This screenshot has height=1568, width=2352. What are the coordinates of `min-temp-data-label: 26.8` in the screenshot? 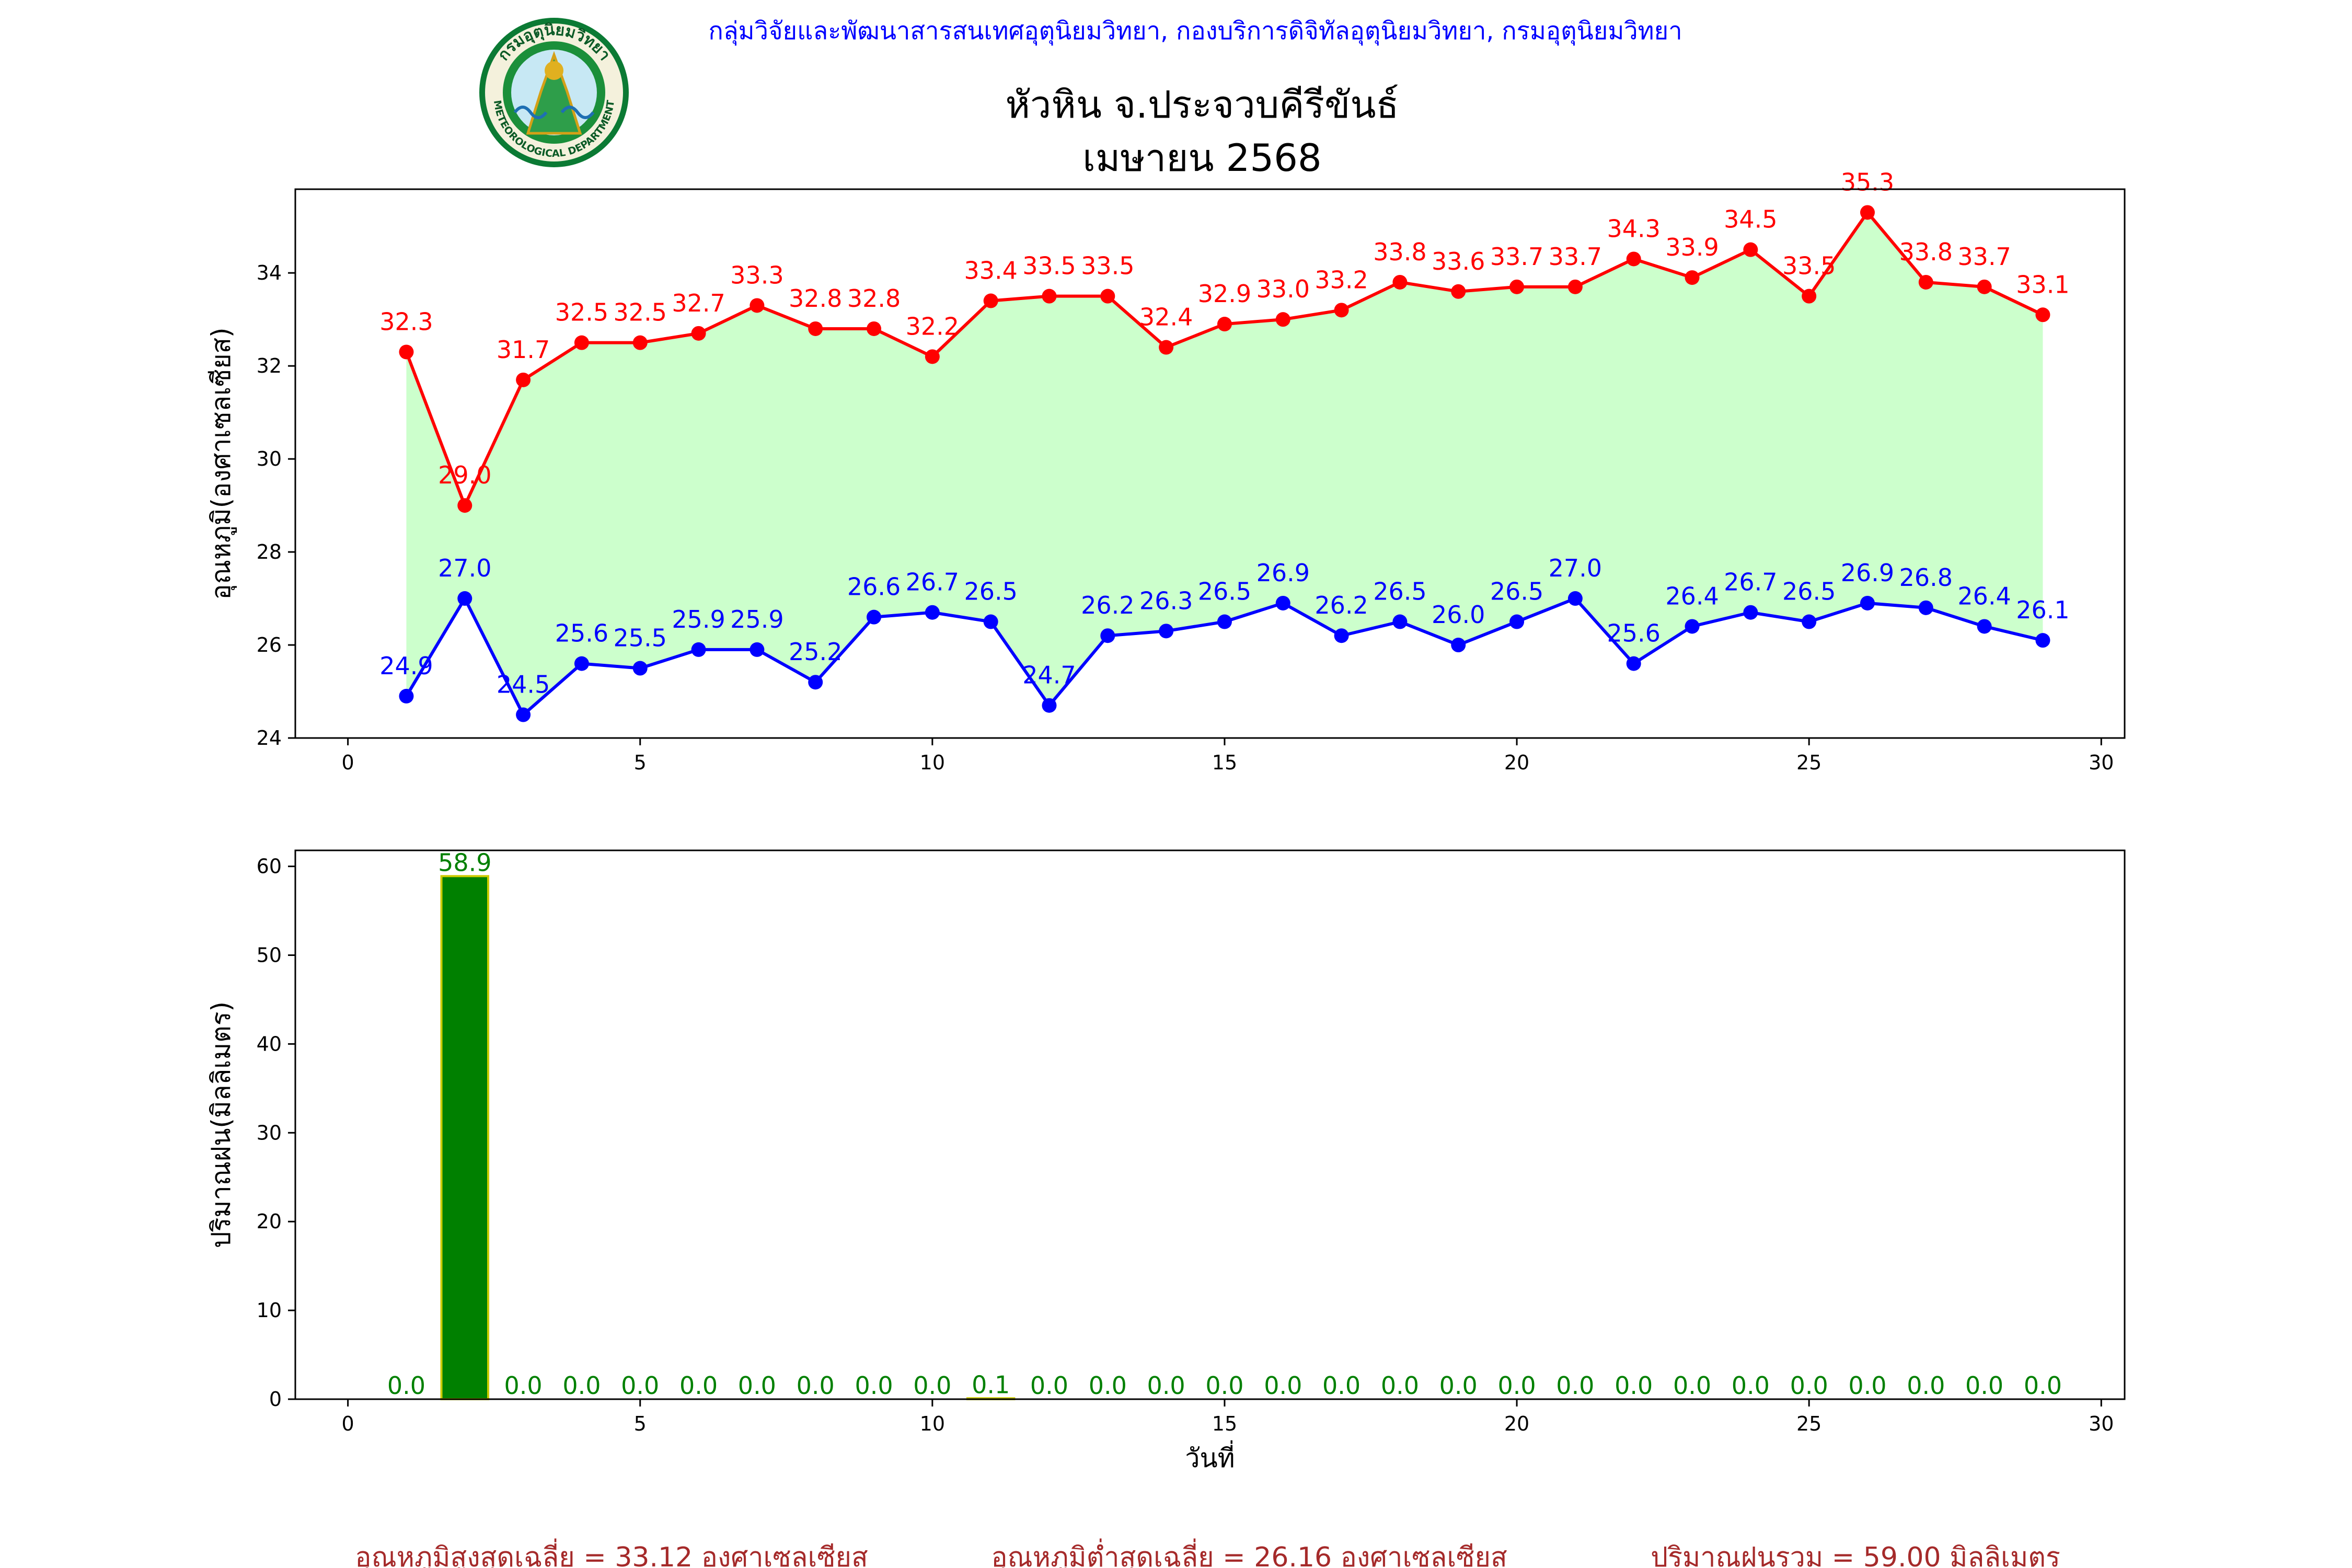 It's located at (1926, 577).